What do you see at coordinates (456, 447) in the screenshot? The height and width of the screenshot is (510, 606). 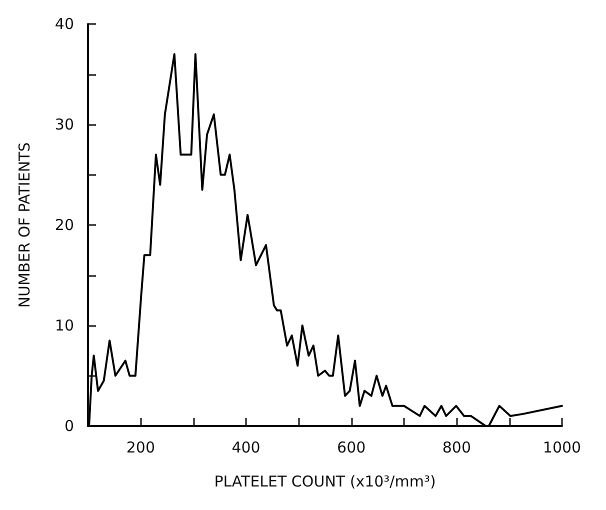 I see `x-tick-label: 800` at bounding box center [456, 447].